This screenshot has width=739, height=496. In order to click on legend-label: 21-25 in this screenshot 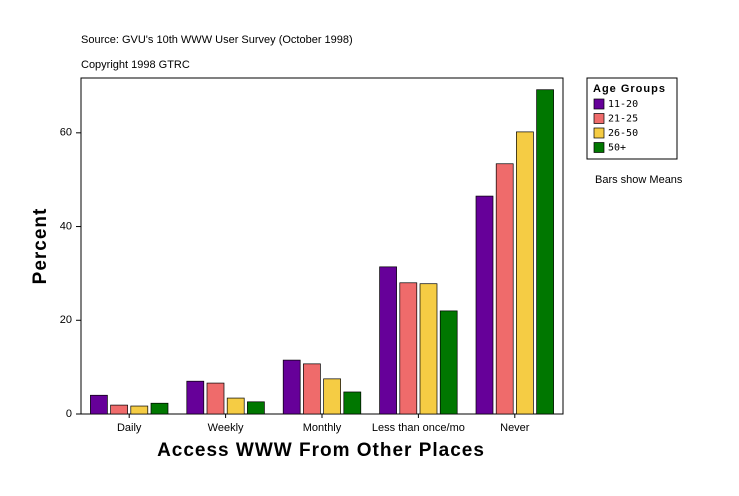, I will do `click(623, 119)`.